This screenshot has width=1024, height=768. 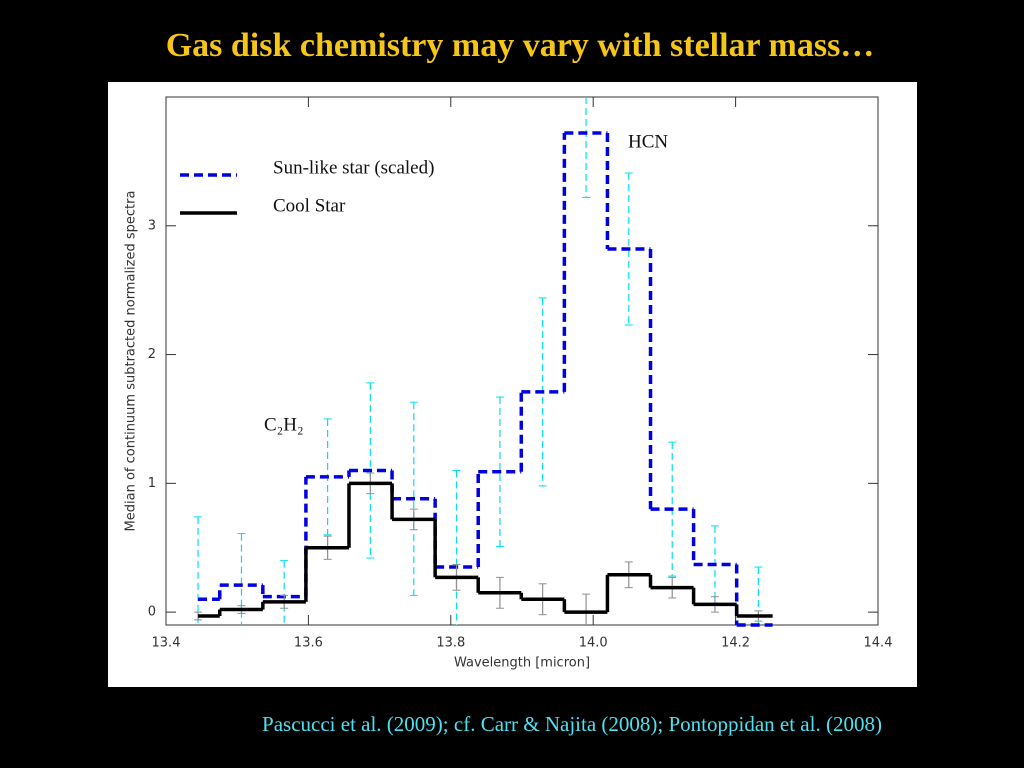 I want to click on x-tick-label: 14.0, so click(x=593, y=643).